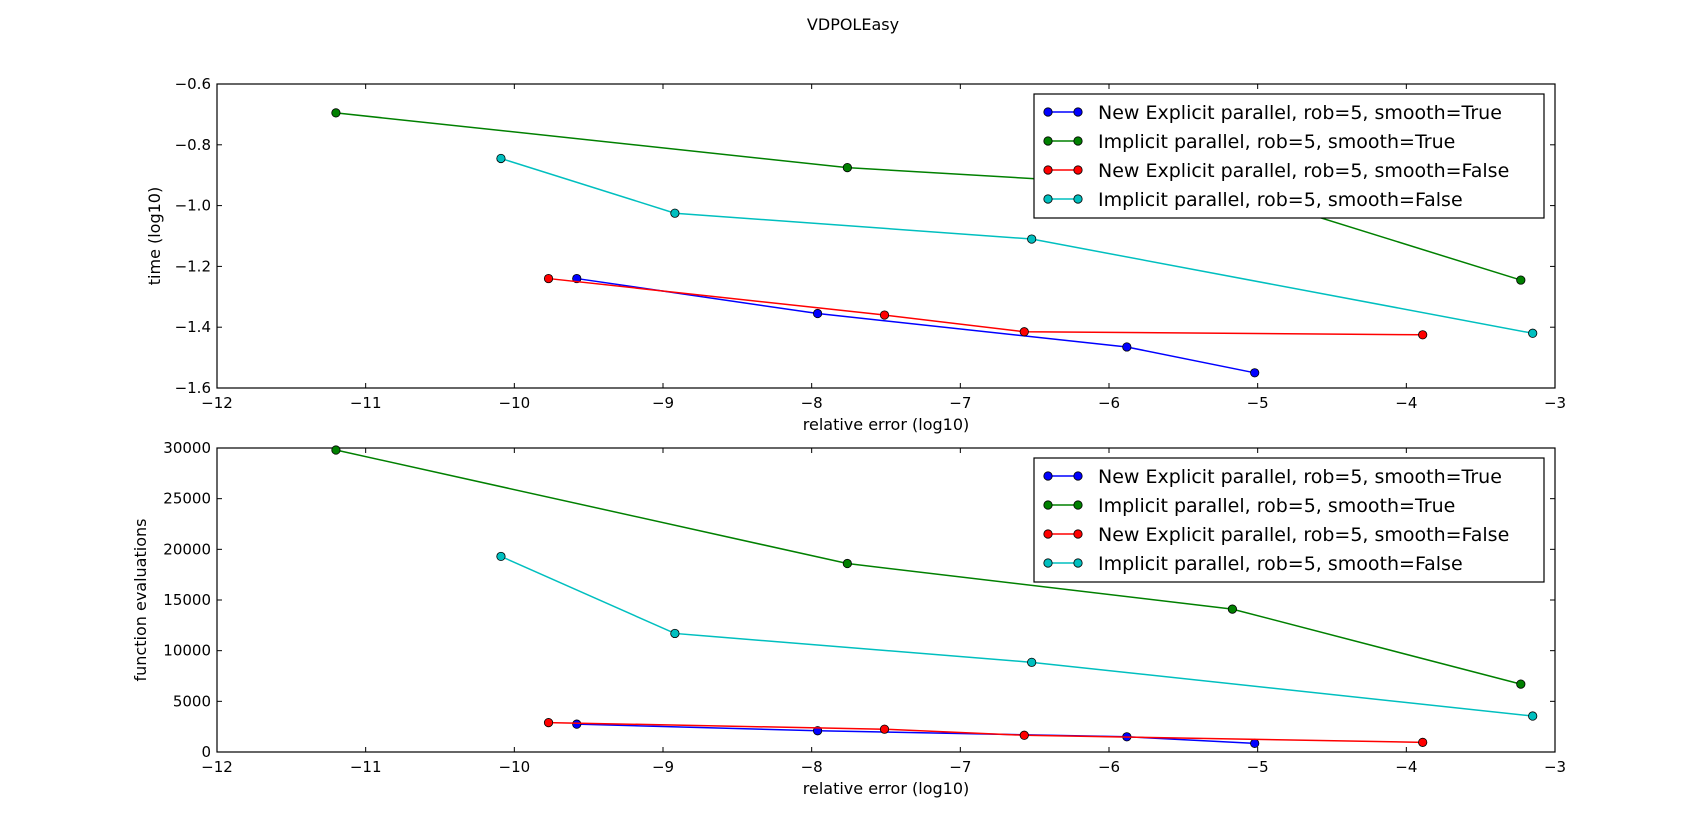 This screenshot has width=1707, height=825. I want to click on y-tick-label: 20000, so click(187, 549).